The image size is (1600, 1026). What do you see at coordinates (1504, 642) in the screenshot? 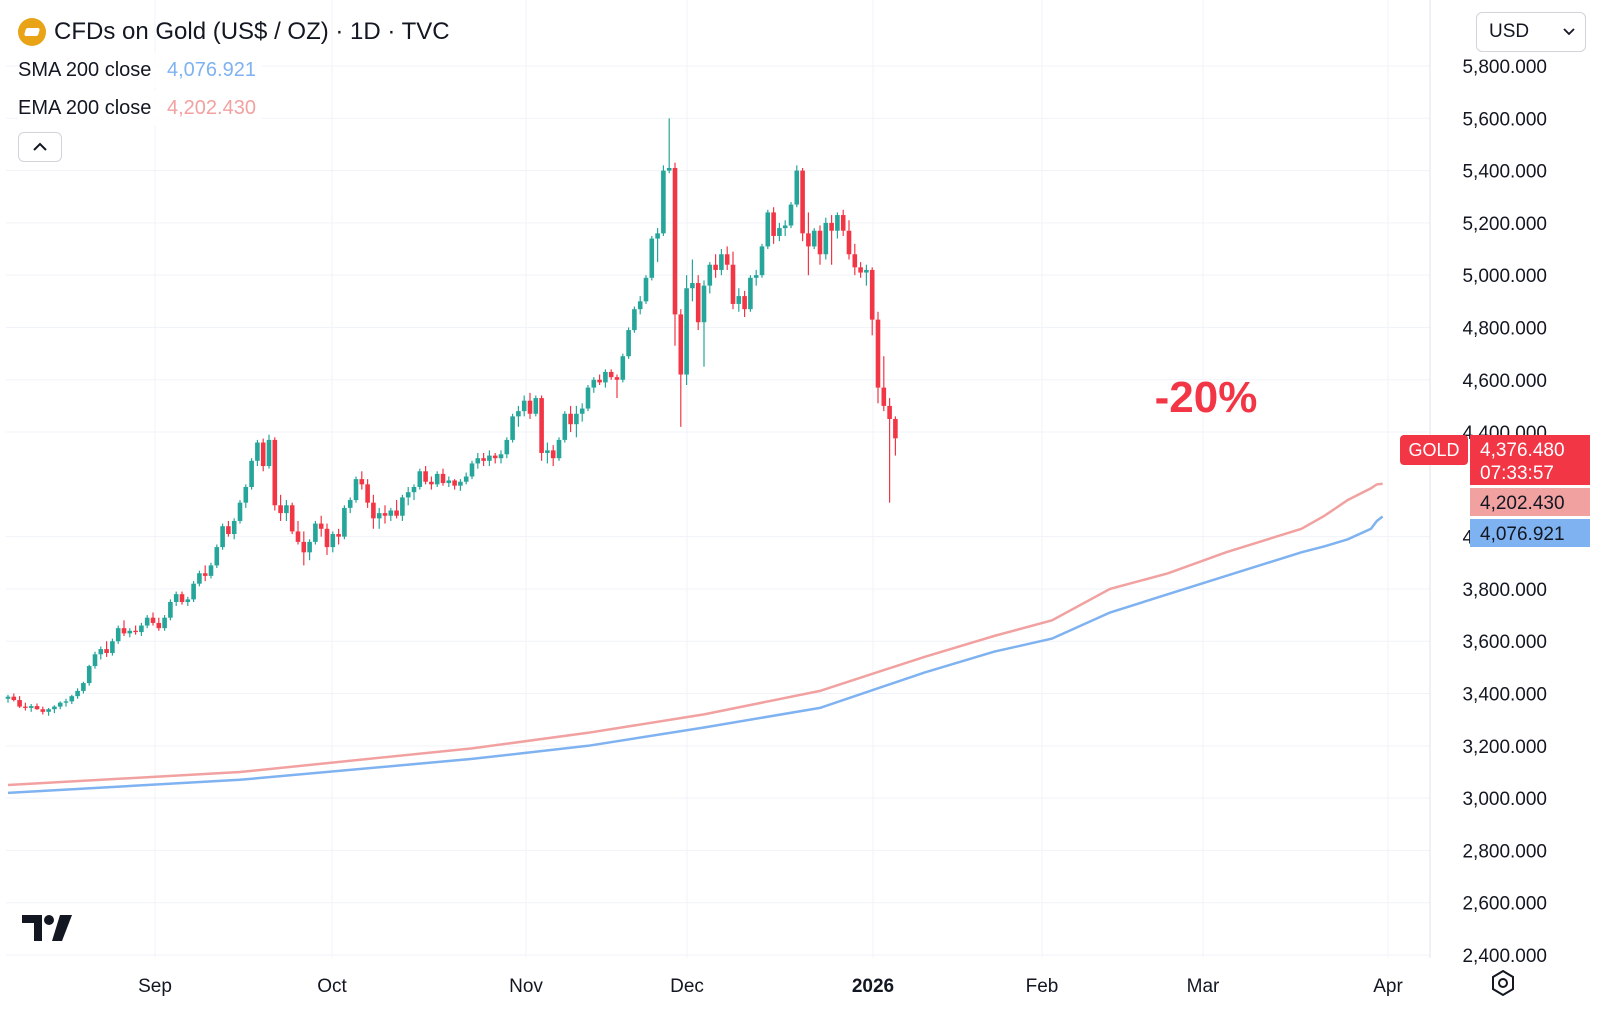
I see `price-tick-label: 3,600.000` at bounding box center [1504, 642].